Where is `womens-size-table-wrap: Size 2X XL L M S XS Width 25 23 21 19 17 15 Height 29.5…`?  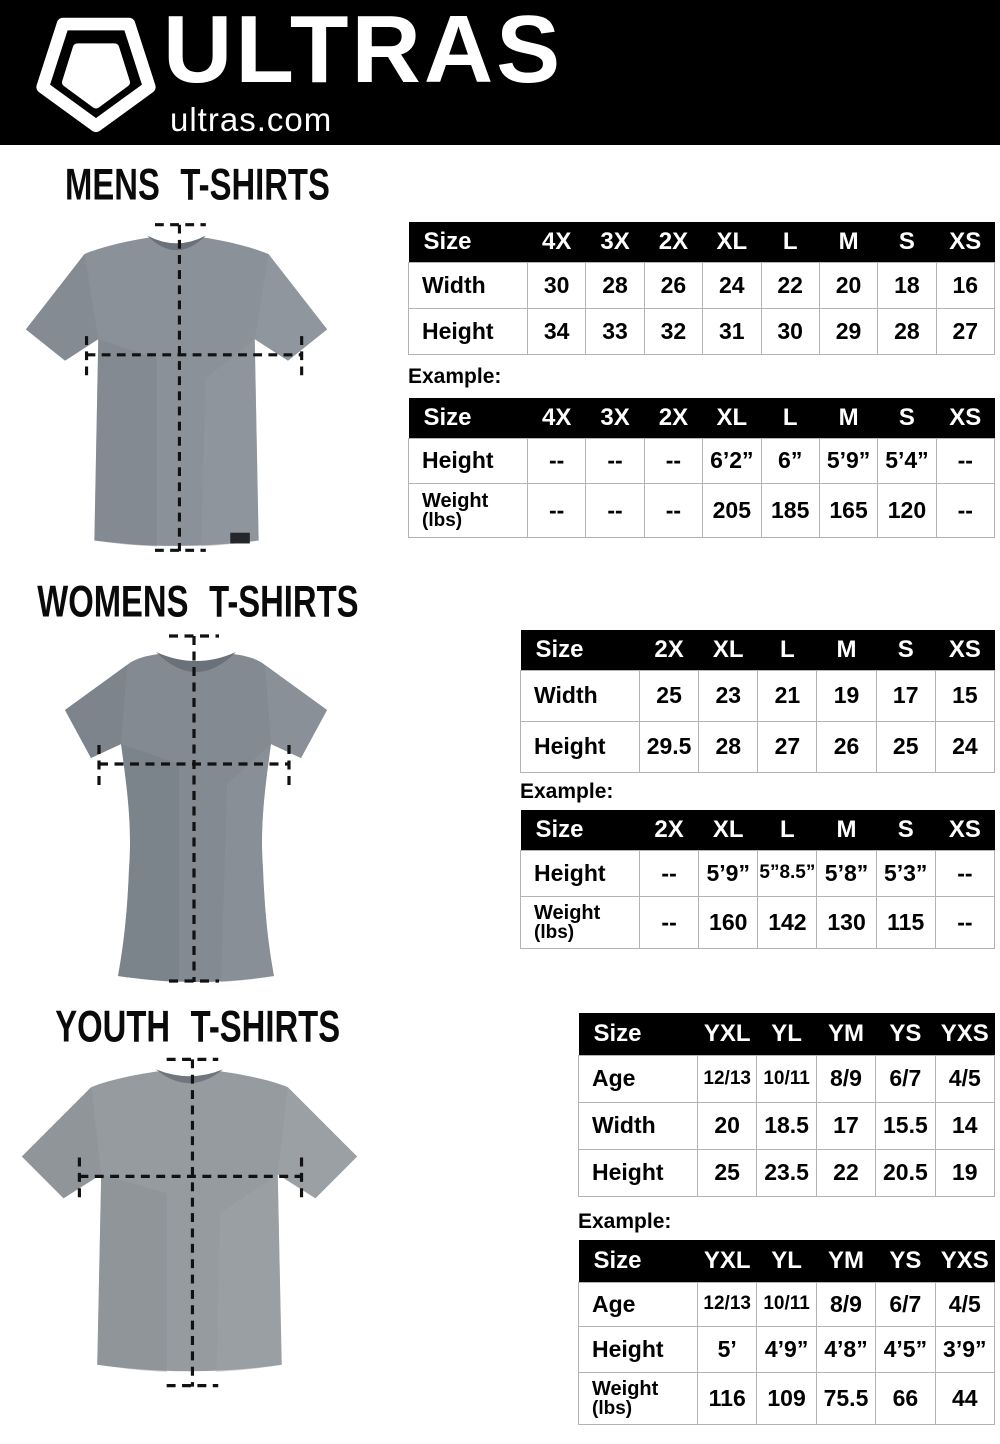
womens-size-table-wrap: Size 2X XL L M S XS Width 25 23 21 19 17 15 Height 29.5… is located at coordinates (758, 701).